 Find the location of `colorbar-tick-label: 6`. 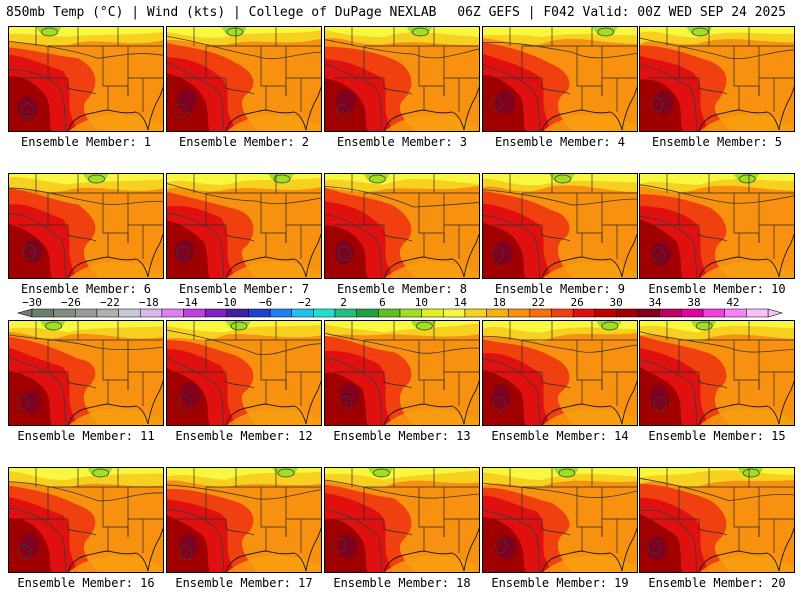

colorbar-tick-label: 6 is located at coordinates (382, 302).